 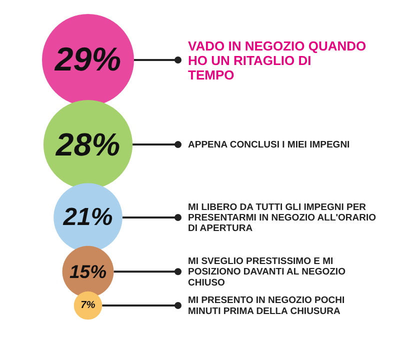 I want to click on data-label: 7%, so click(x=88, y=306).